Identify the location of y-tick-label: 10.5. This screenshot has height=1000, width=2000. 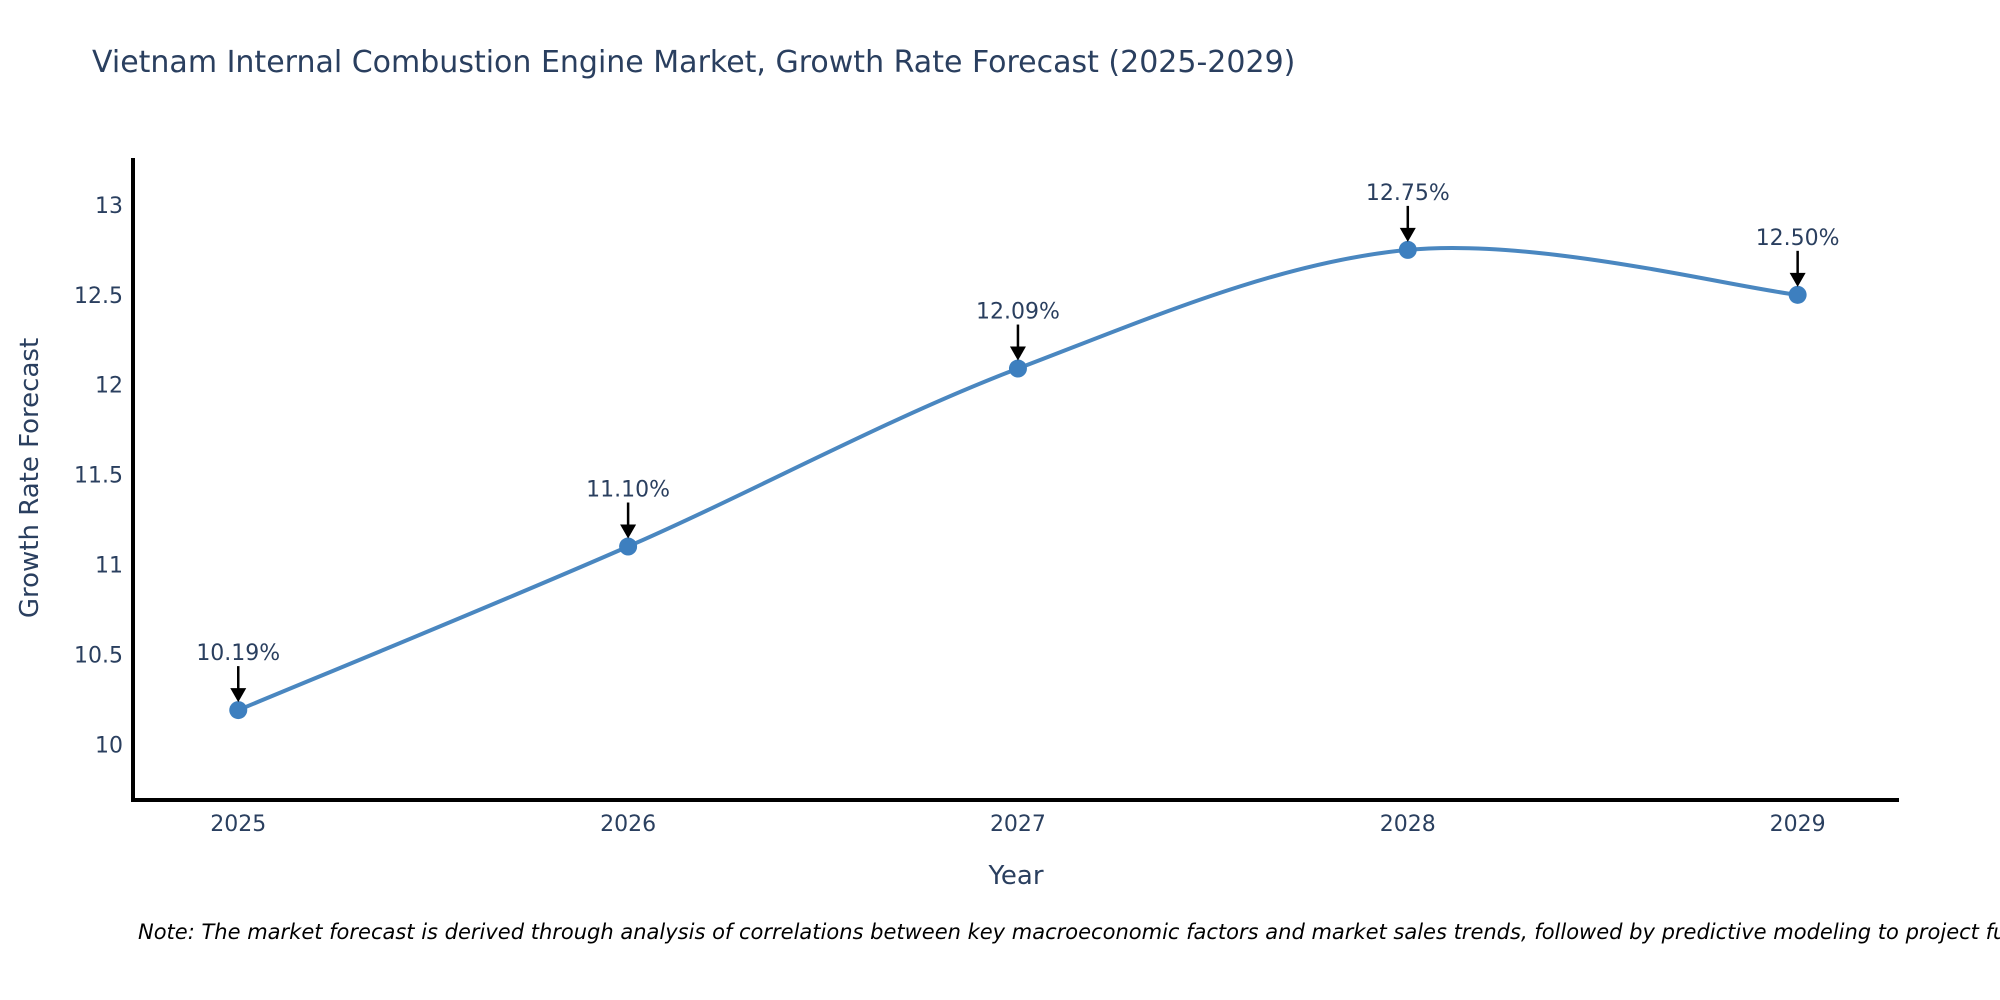
(98, 655).